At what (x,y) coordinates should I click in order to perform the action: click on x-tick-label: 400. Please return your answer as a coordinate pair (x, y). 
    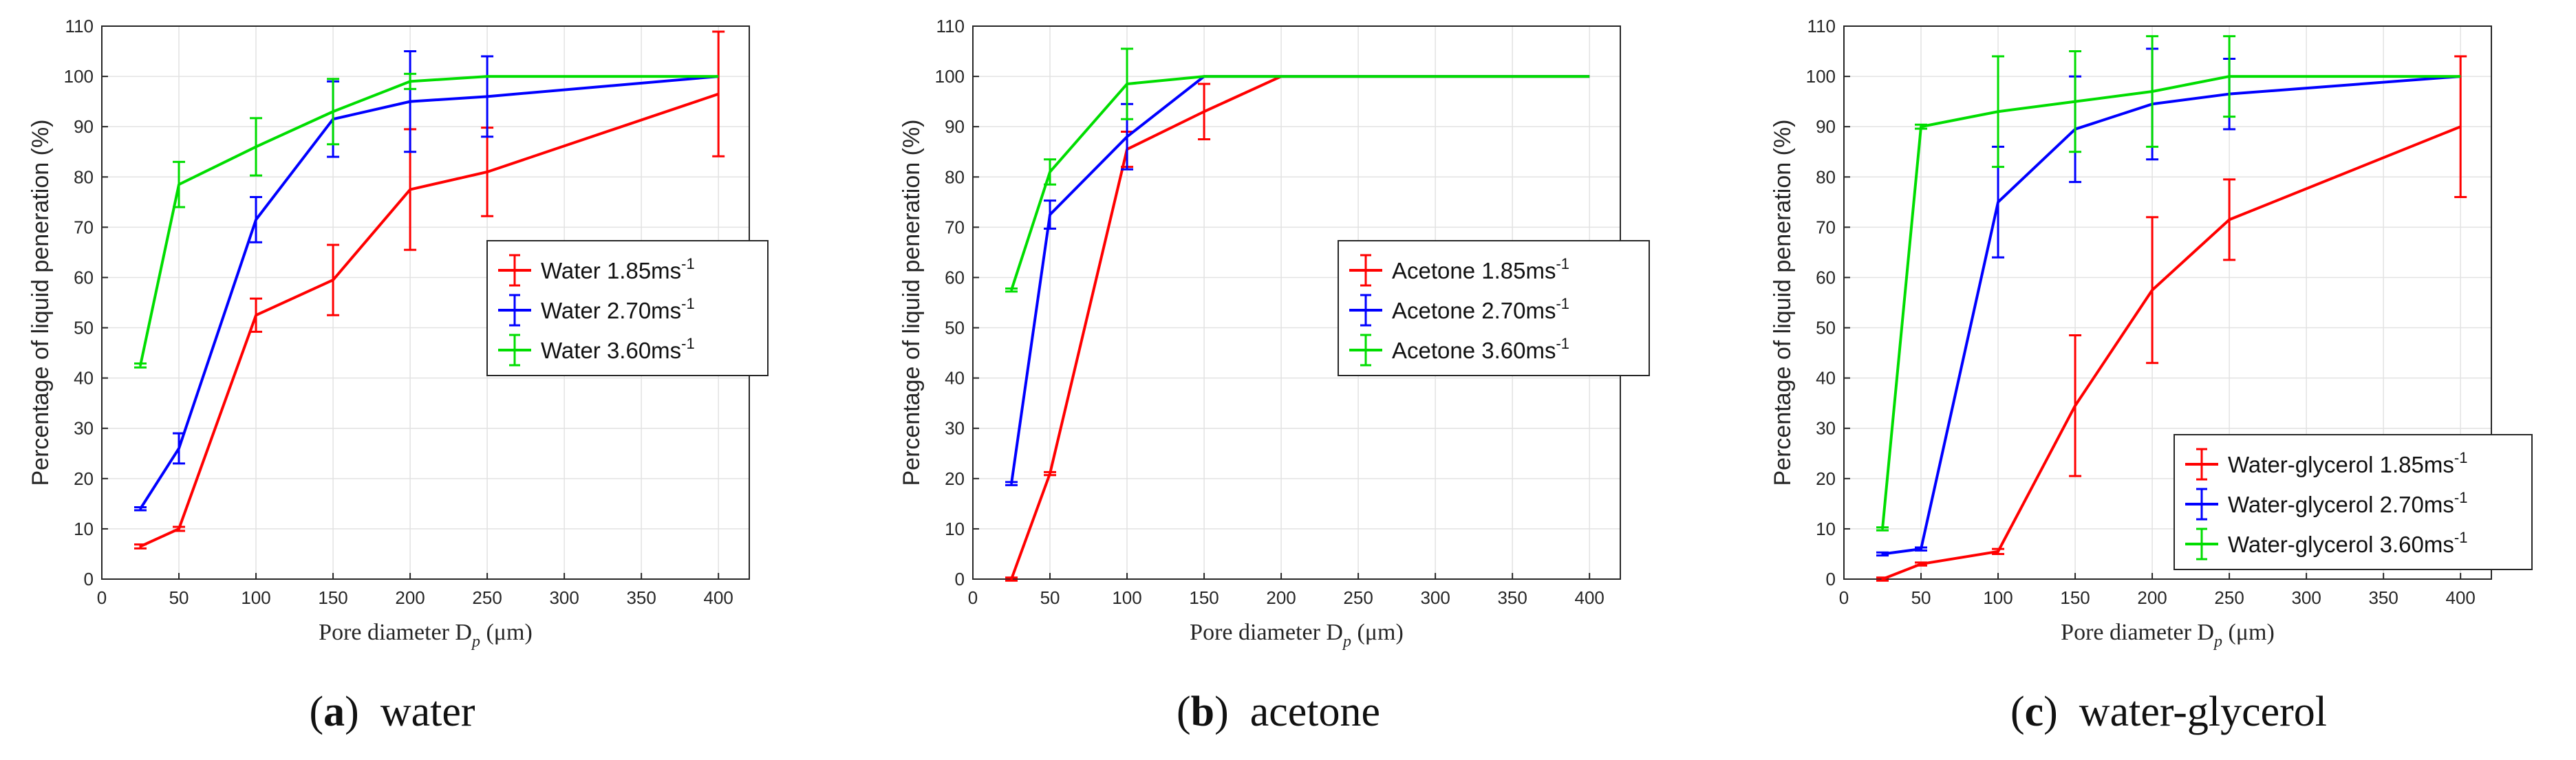
    Looking at the image, I should click on (2460, 597).